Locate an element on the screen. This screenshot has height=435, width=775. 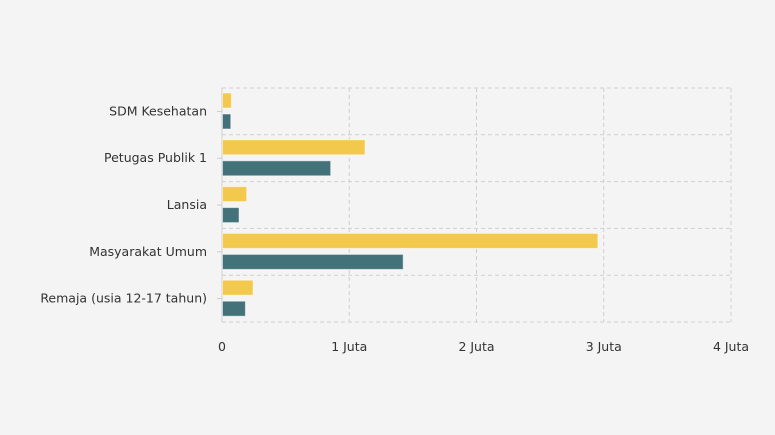
x-tick-label: 4 Juta is located at coordinates (731, 346).